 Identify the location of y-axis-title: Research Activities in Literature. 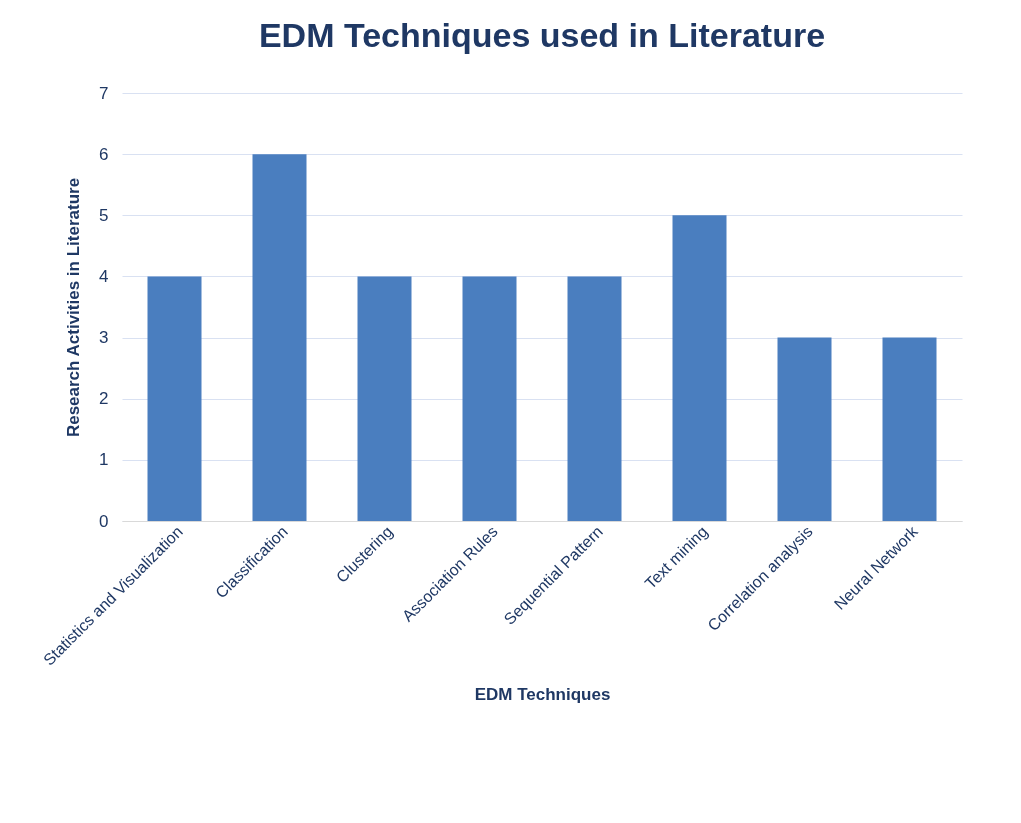
(74, 307).